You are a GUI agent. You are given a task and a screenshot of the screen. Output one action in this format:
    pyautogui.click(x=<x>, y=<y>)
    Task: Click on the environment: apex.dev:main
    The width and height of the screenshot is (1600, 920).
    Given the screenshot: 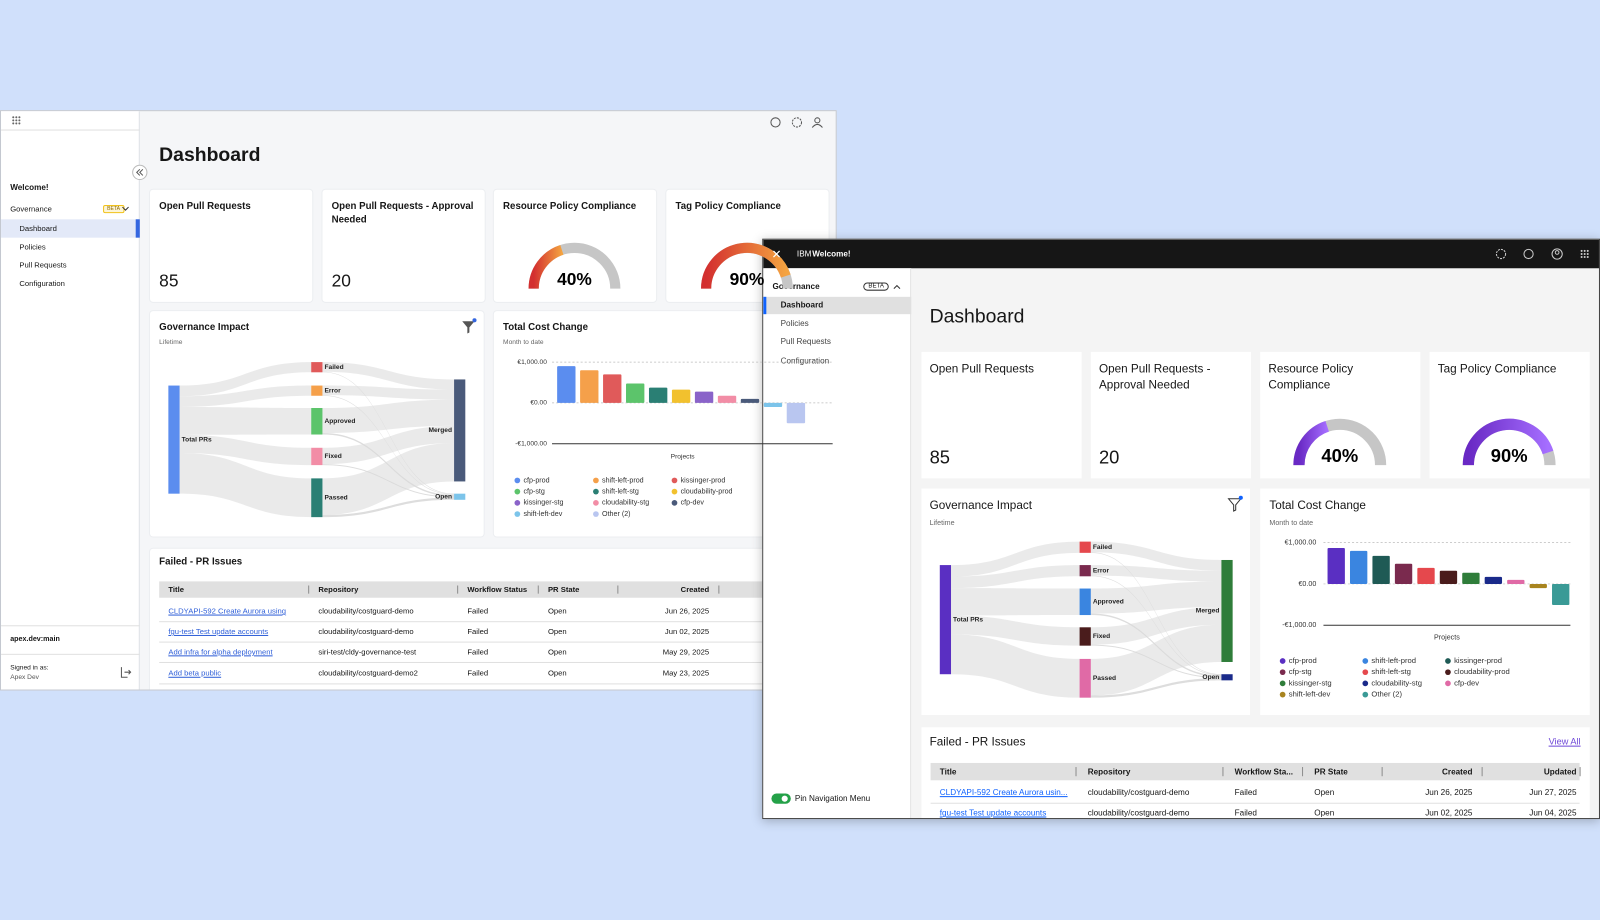 What is the action you would take?
    pyautogui.click(x=35, y=639)
    